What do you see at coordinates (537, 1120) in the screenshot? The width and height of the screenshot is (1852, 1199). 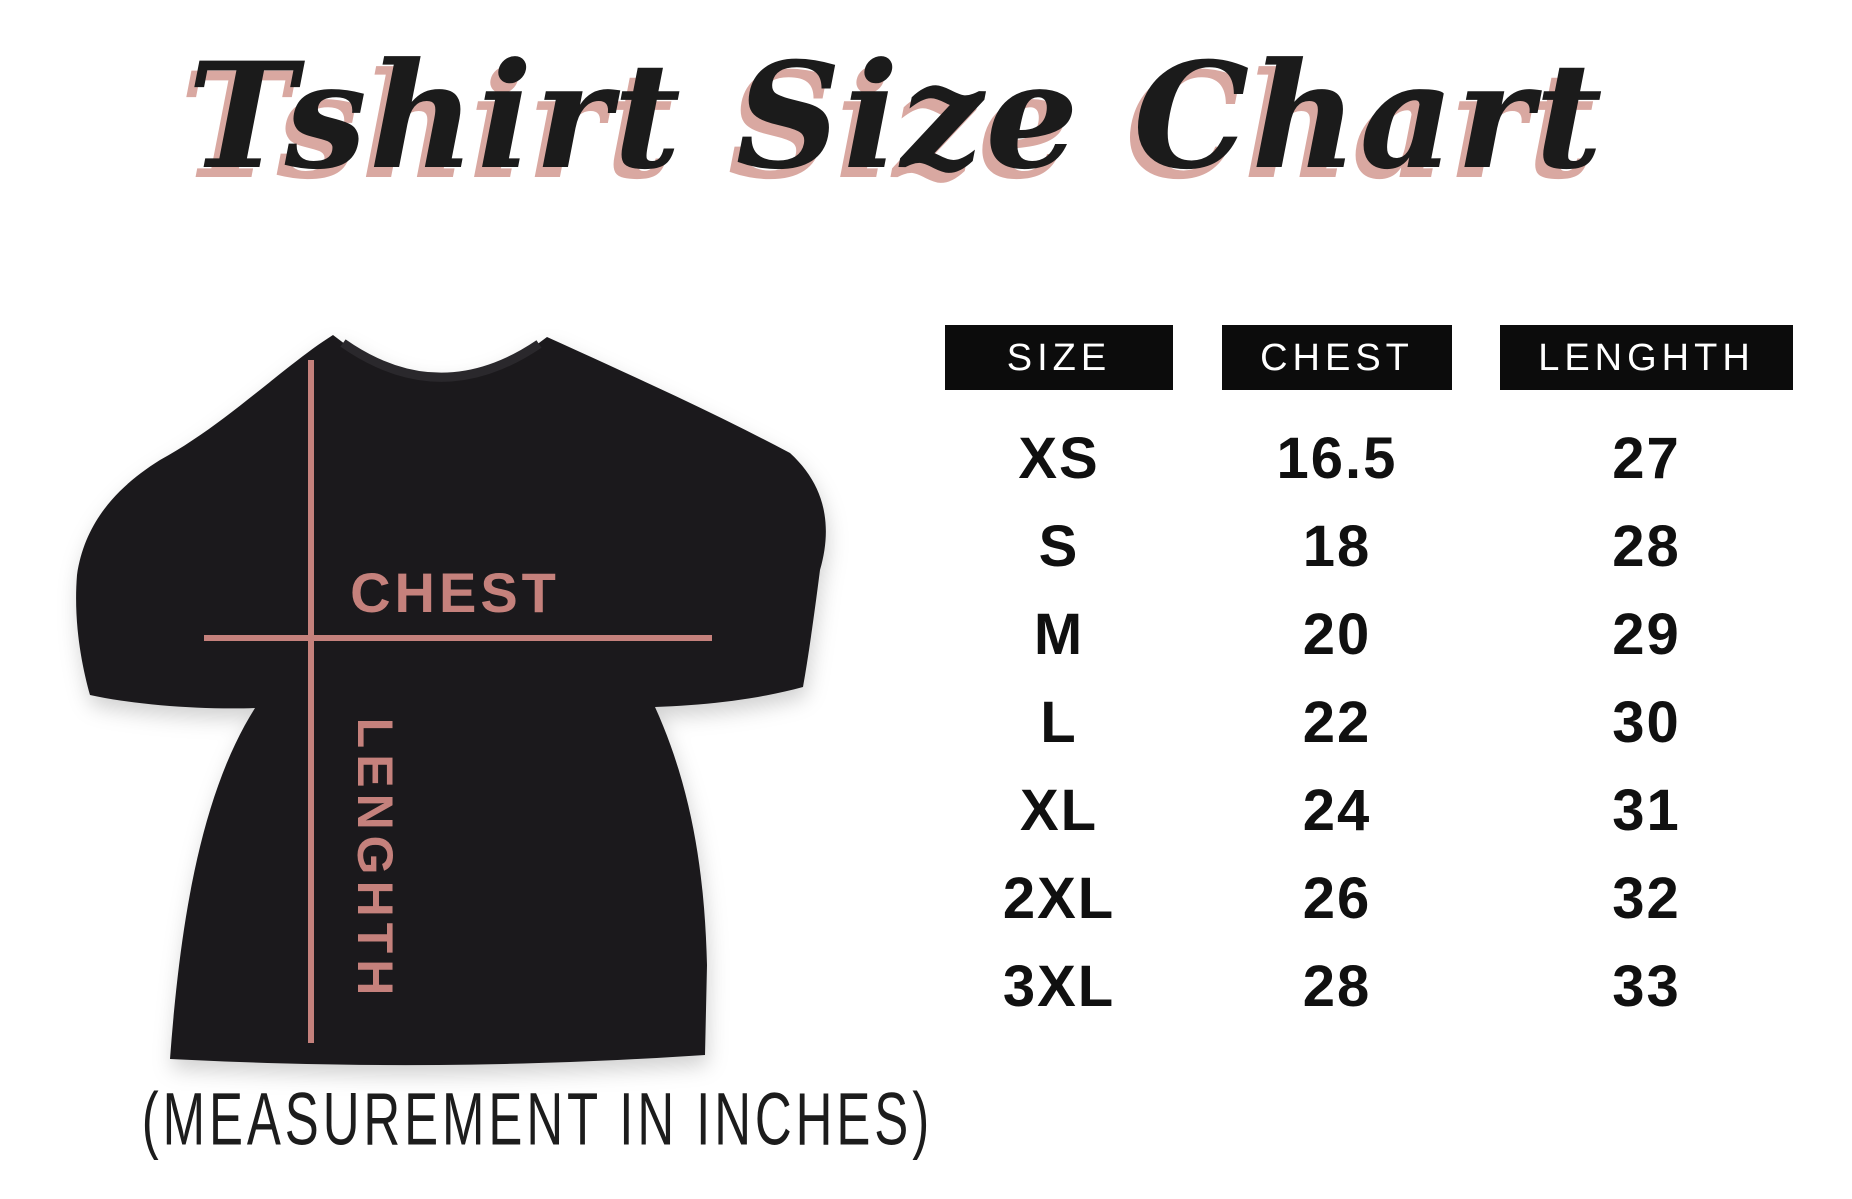 I see `measurement-note: (MEASUREMENT IN INCHES)` at bounding box center [537, 1120].